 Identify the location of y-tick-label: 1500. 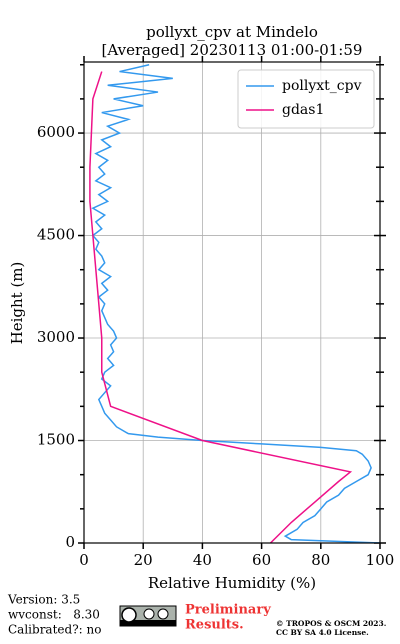
(56, 440).